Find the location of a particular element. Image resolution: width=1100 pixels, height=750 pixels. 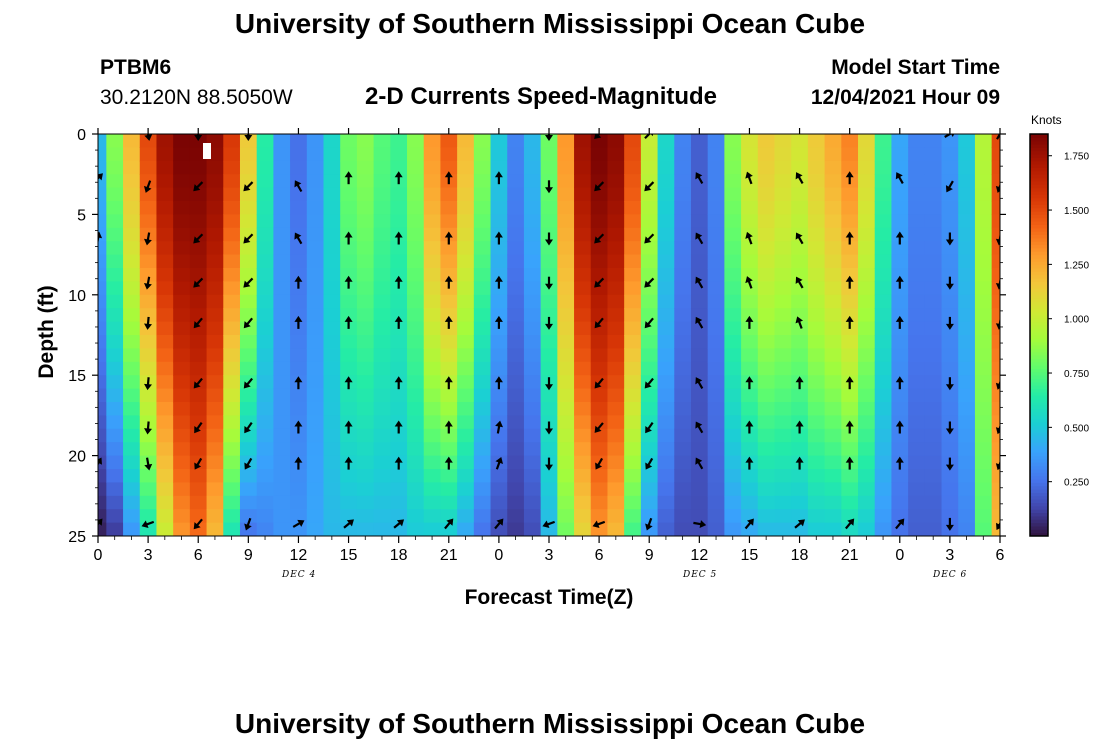

y-tick-label: 20 is located at coordinates (77, 457).